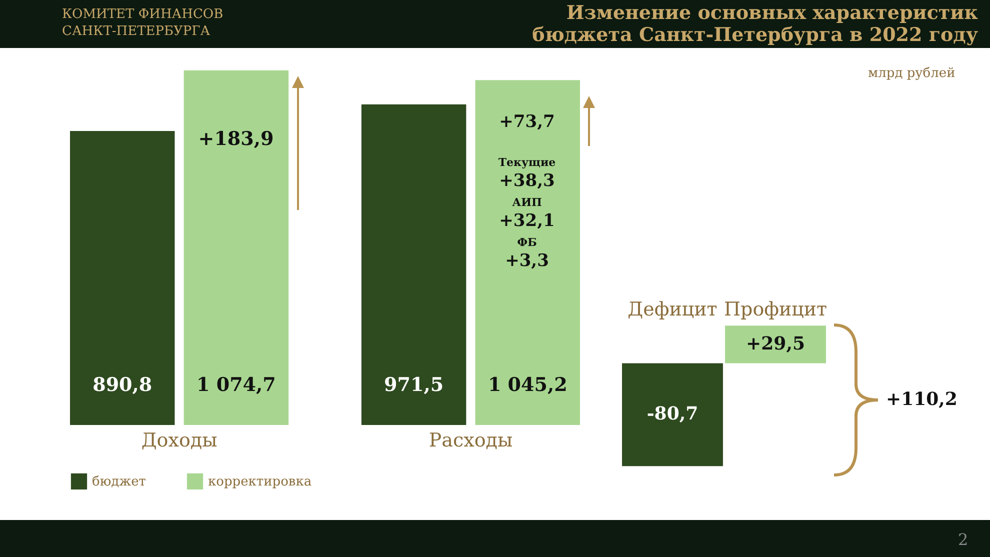 The width and height of the screenshot is (990, 557). What do you see at coordinates (236, 139) in the screenshot?
I see `annotation: +183,9` at bounding box center [236, 139].